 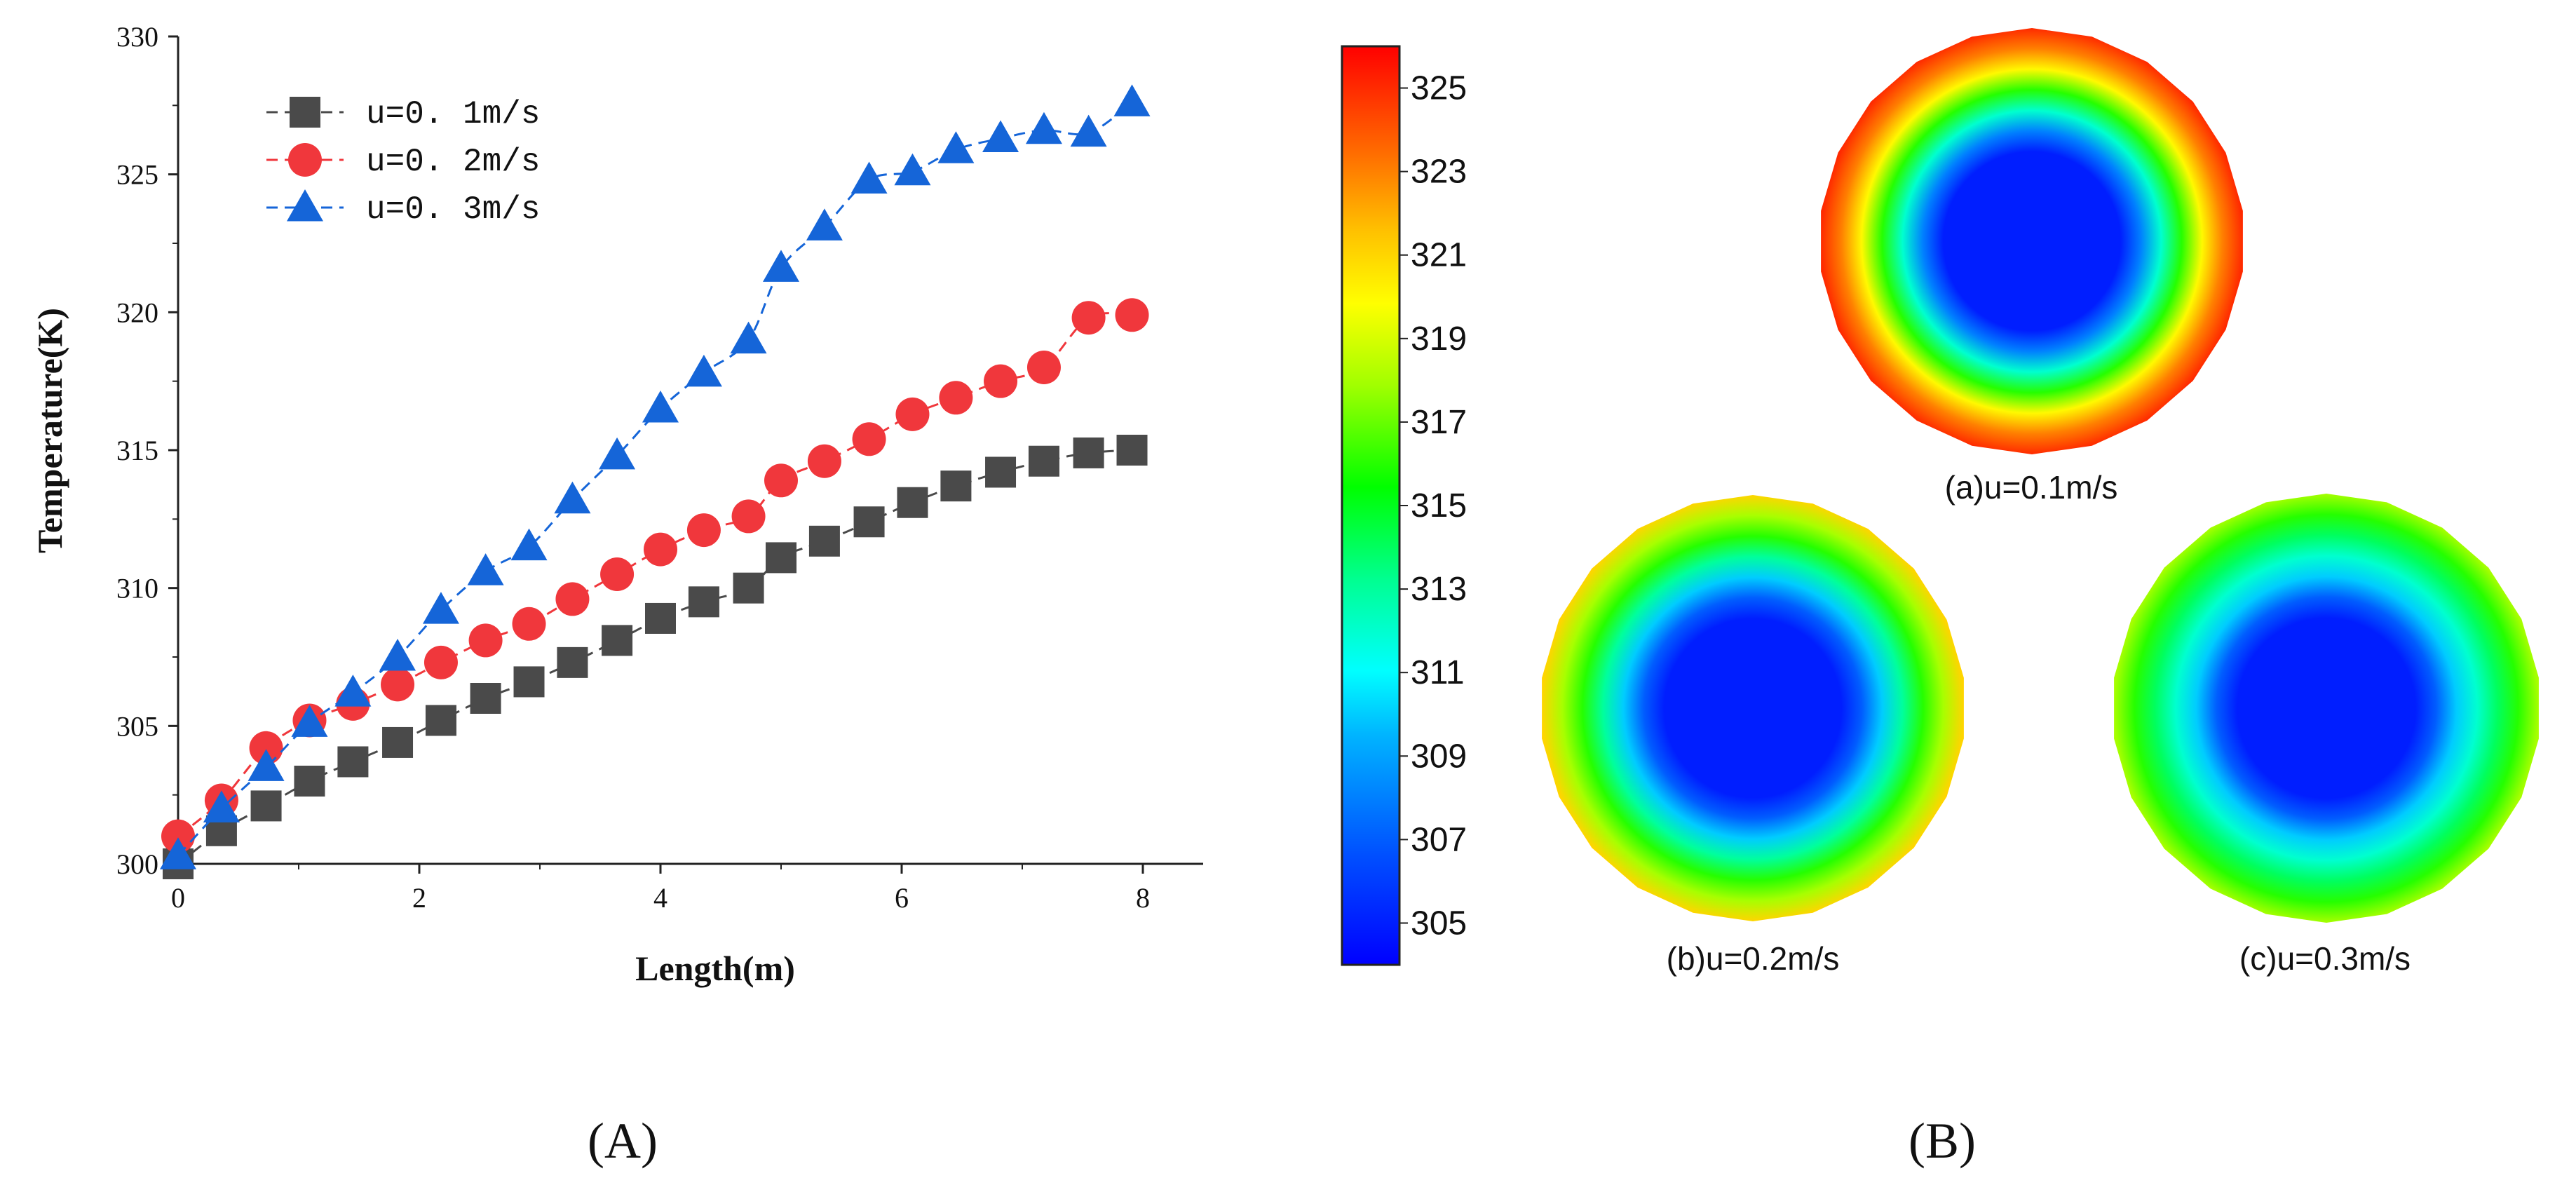 I want to click on y-tick-label: 300, so click(x=137, y=864).